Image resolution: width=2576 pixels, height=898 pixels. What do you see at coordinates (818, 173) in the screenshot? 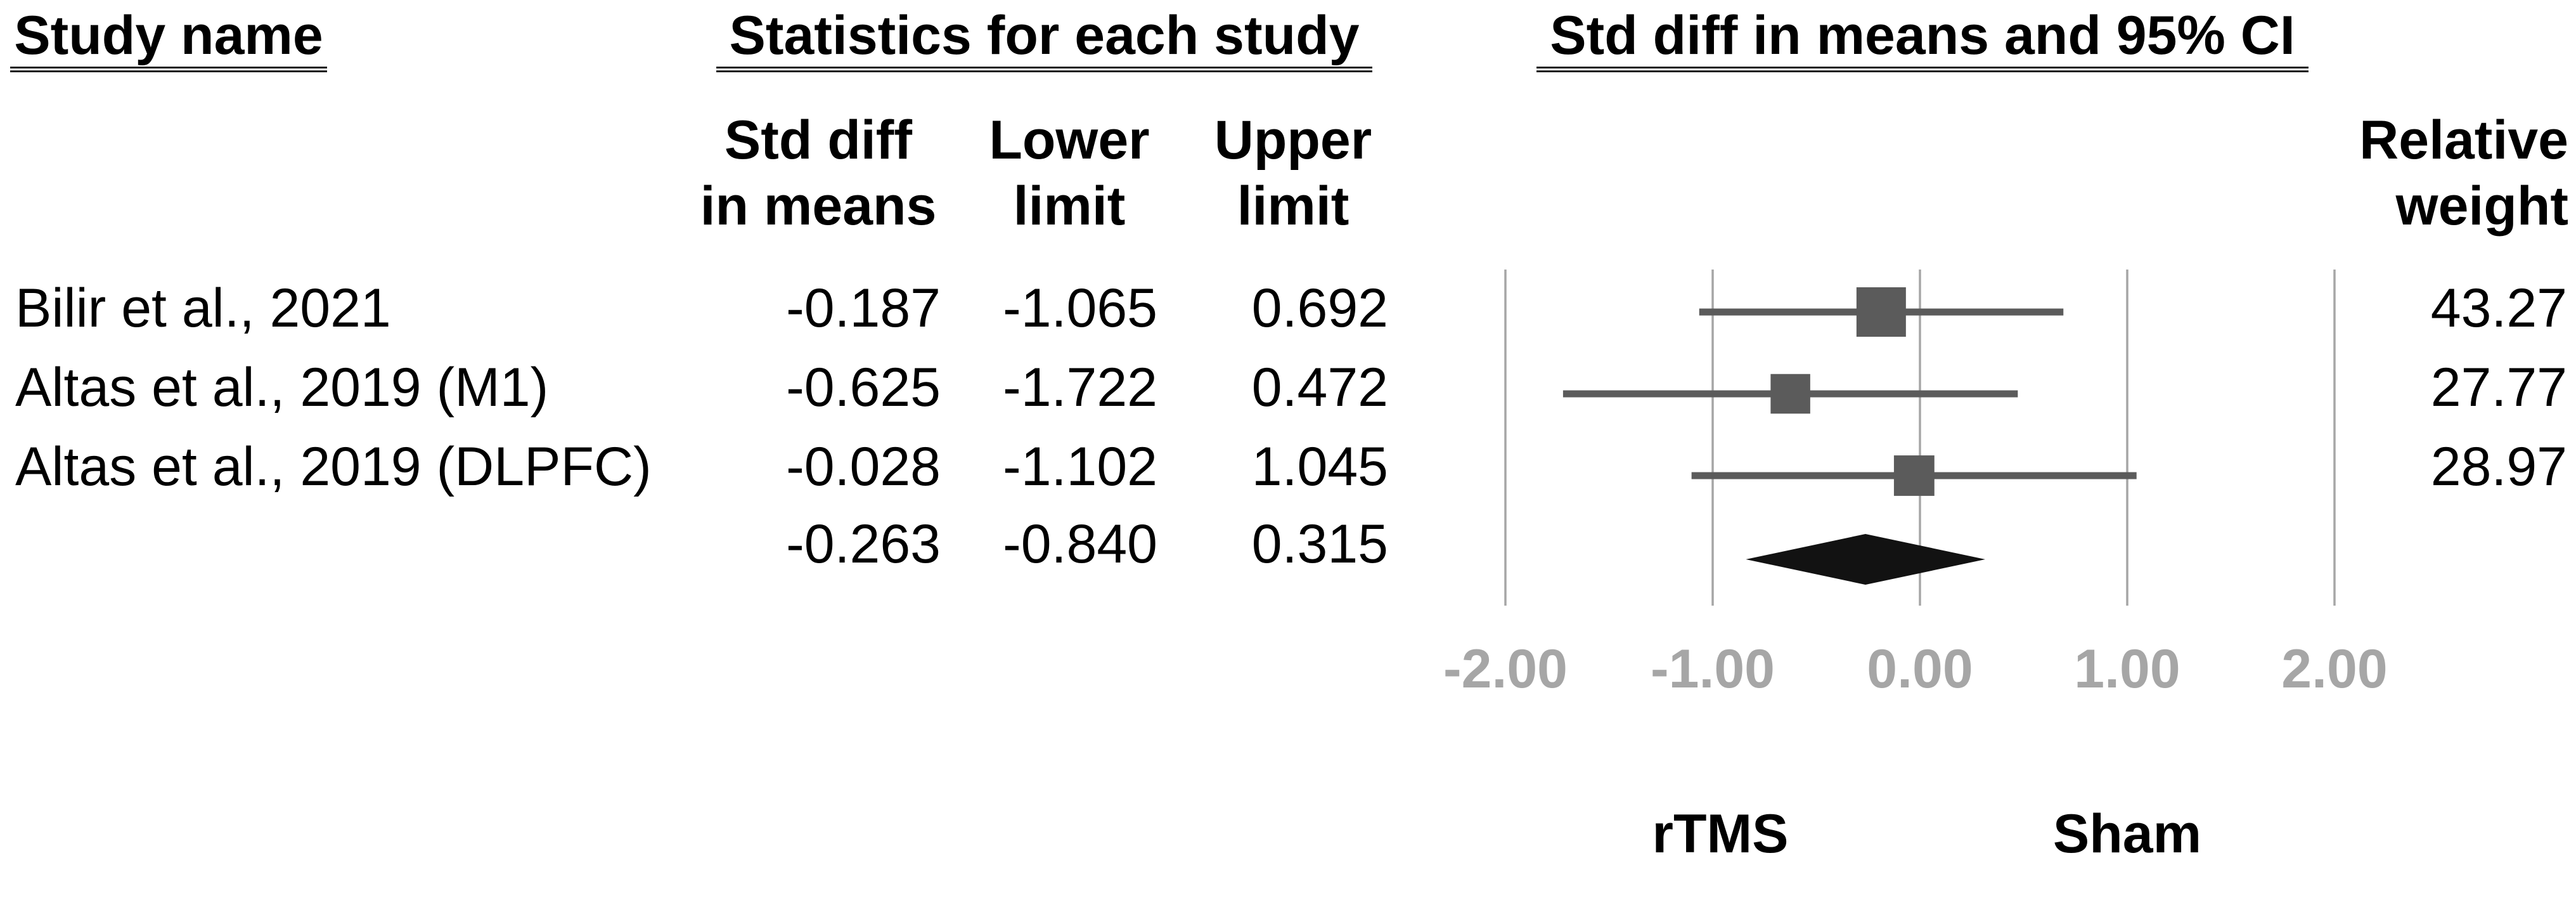
I see `column-header-std-diff: Std diff in means` at bounding box center [818, 173].